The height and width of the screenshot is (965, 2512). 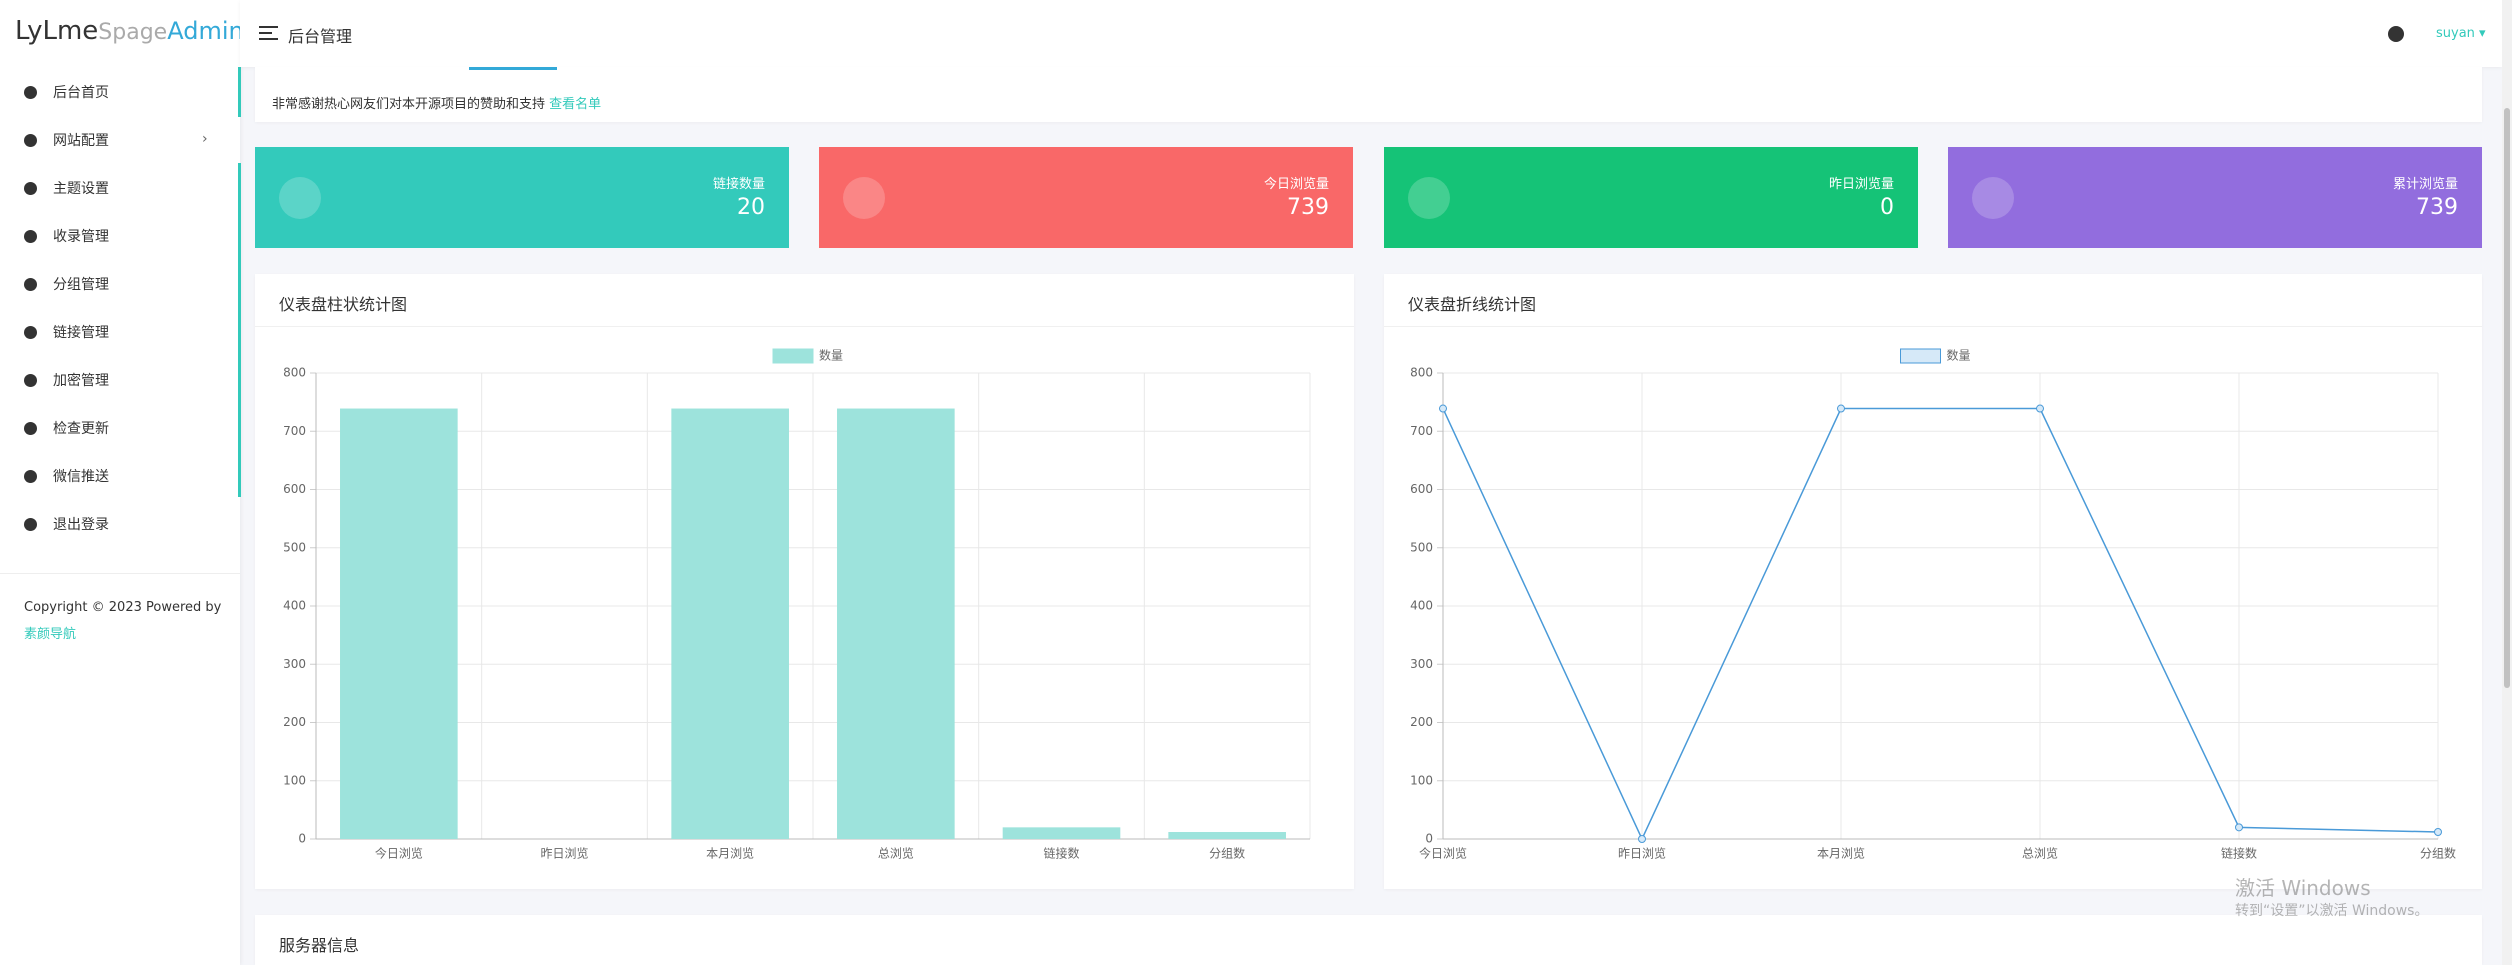 What do you see at coordinates (1443, 853) in the screenshot?
I see `x-tick-label: 今日浏览` at bounding box center [1443, 853].